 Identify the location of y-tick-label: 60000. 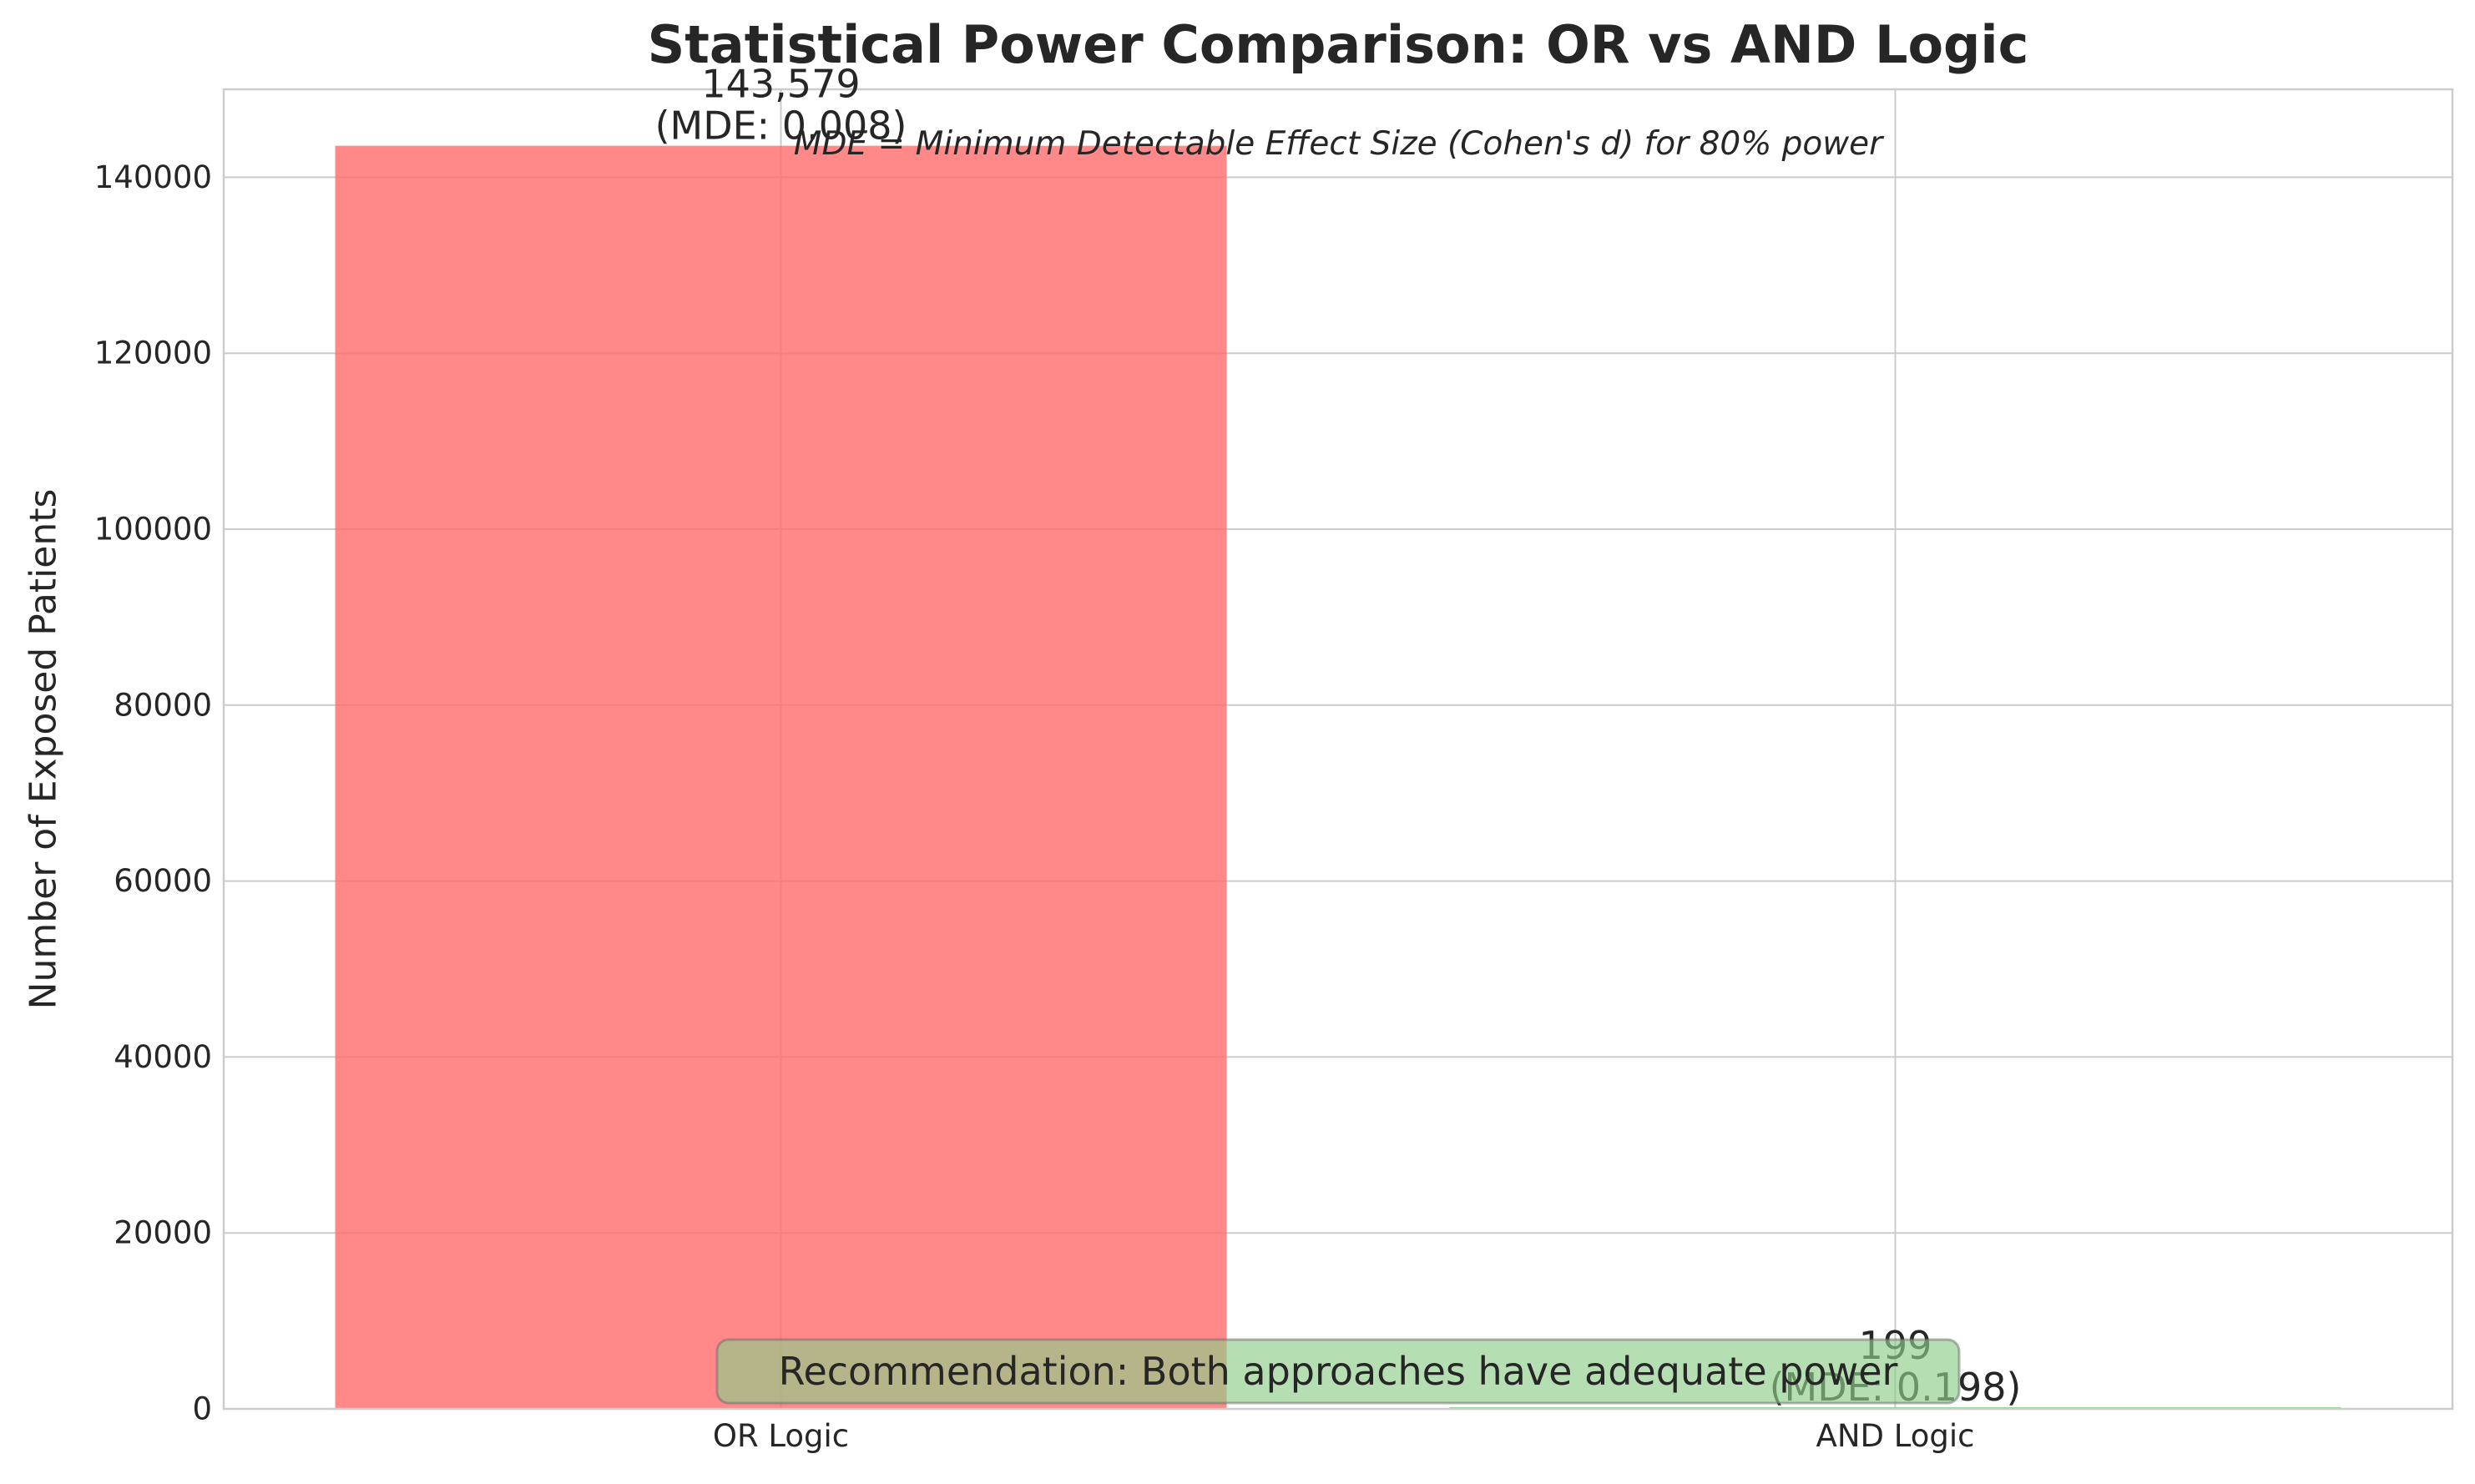
(163, 881).